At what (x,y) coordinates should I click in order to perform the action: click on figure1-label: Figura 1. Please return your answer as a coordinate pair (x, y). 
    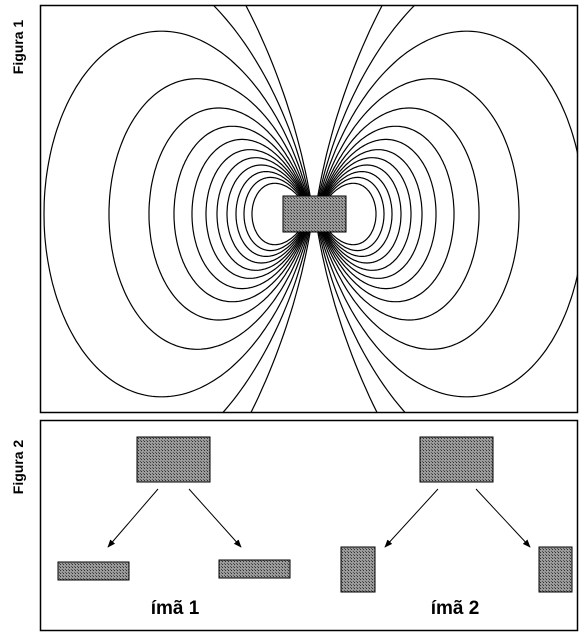
    Looking at the image, I should click on (18, 47).